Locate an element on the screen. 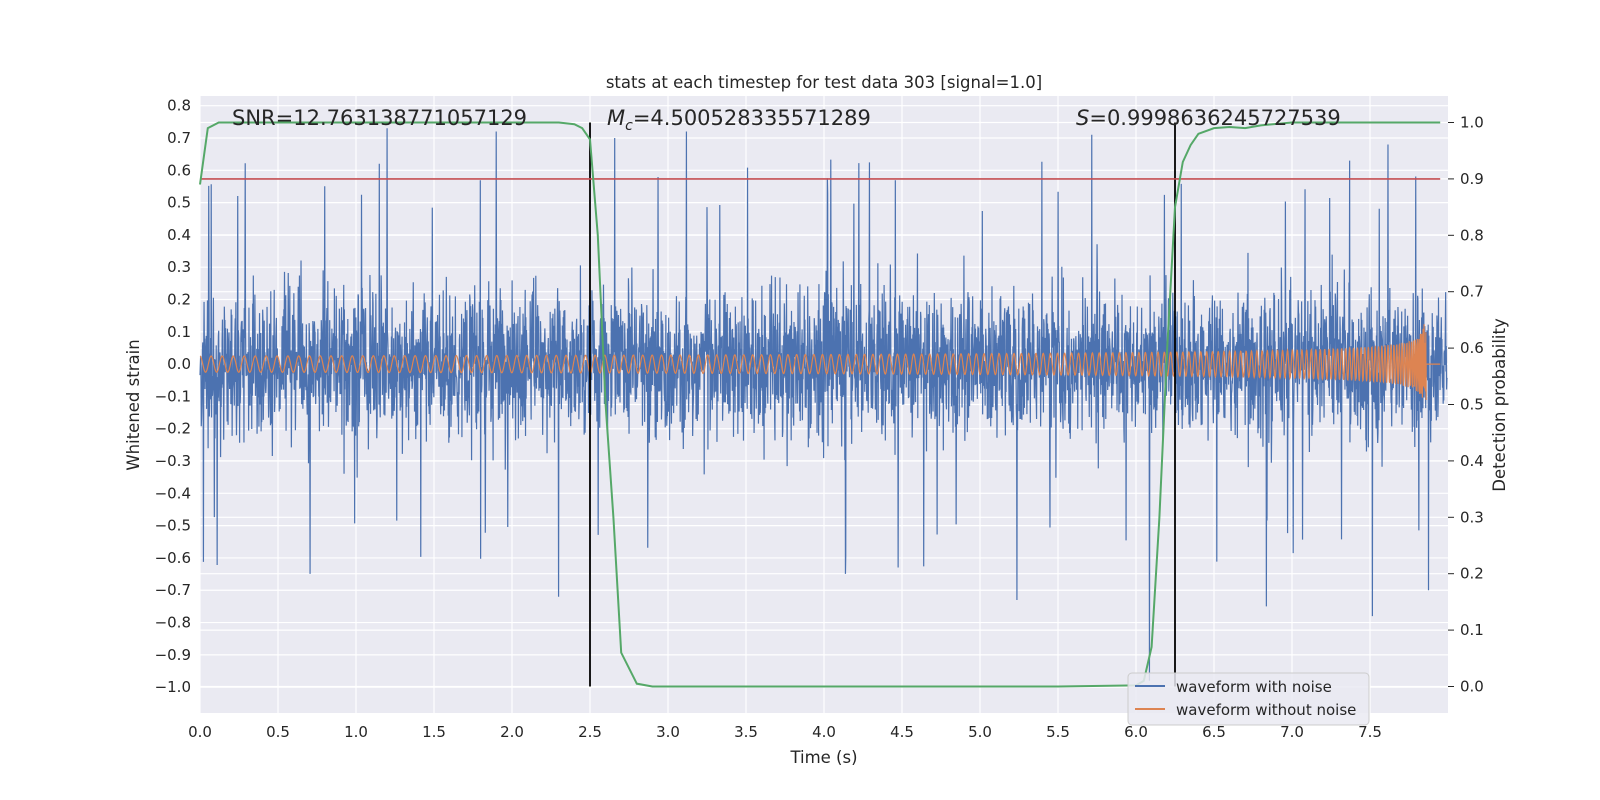 Image resolution: width=1600 pixels, height=800 pixels. y-tick-label: −0.3 is located at coordinates (173, 461).